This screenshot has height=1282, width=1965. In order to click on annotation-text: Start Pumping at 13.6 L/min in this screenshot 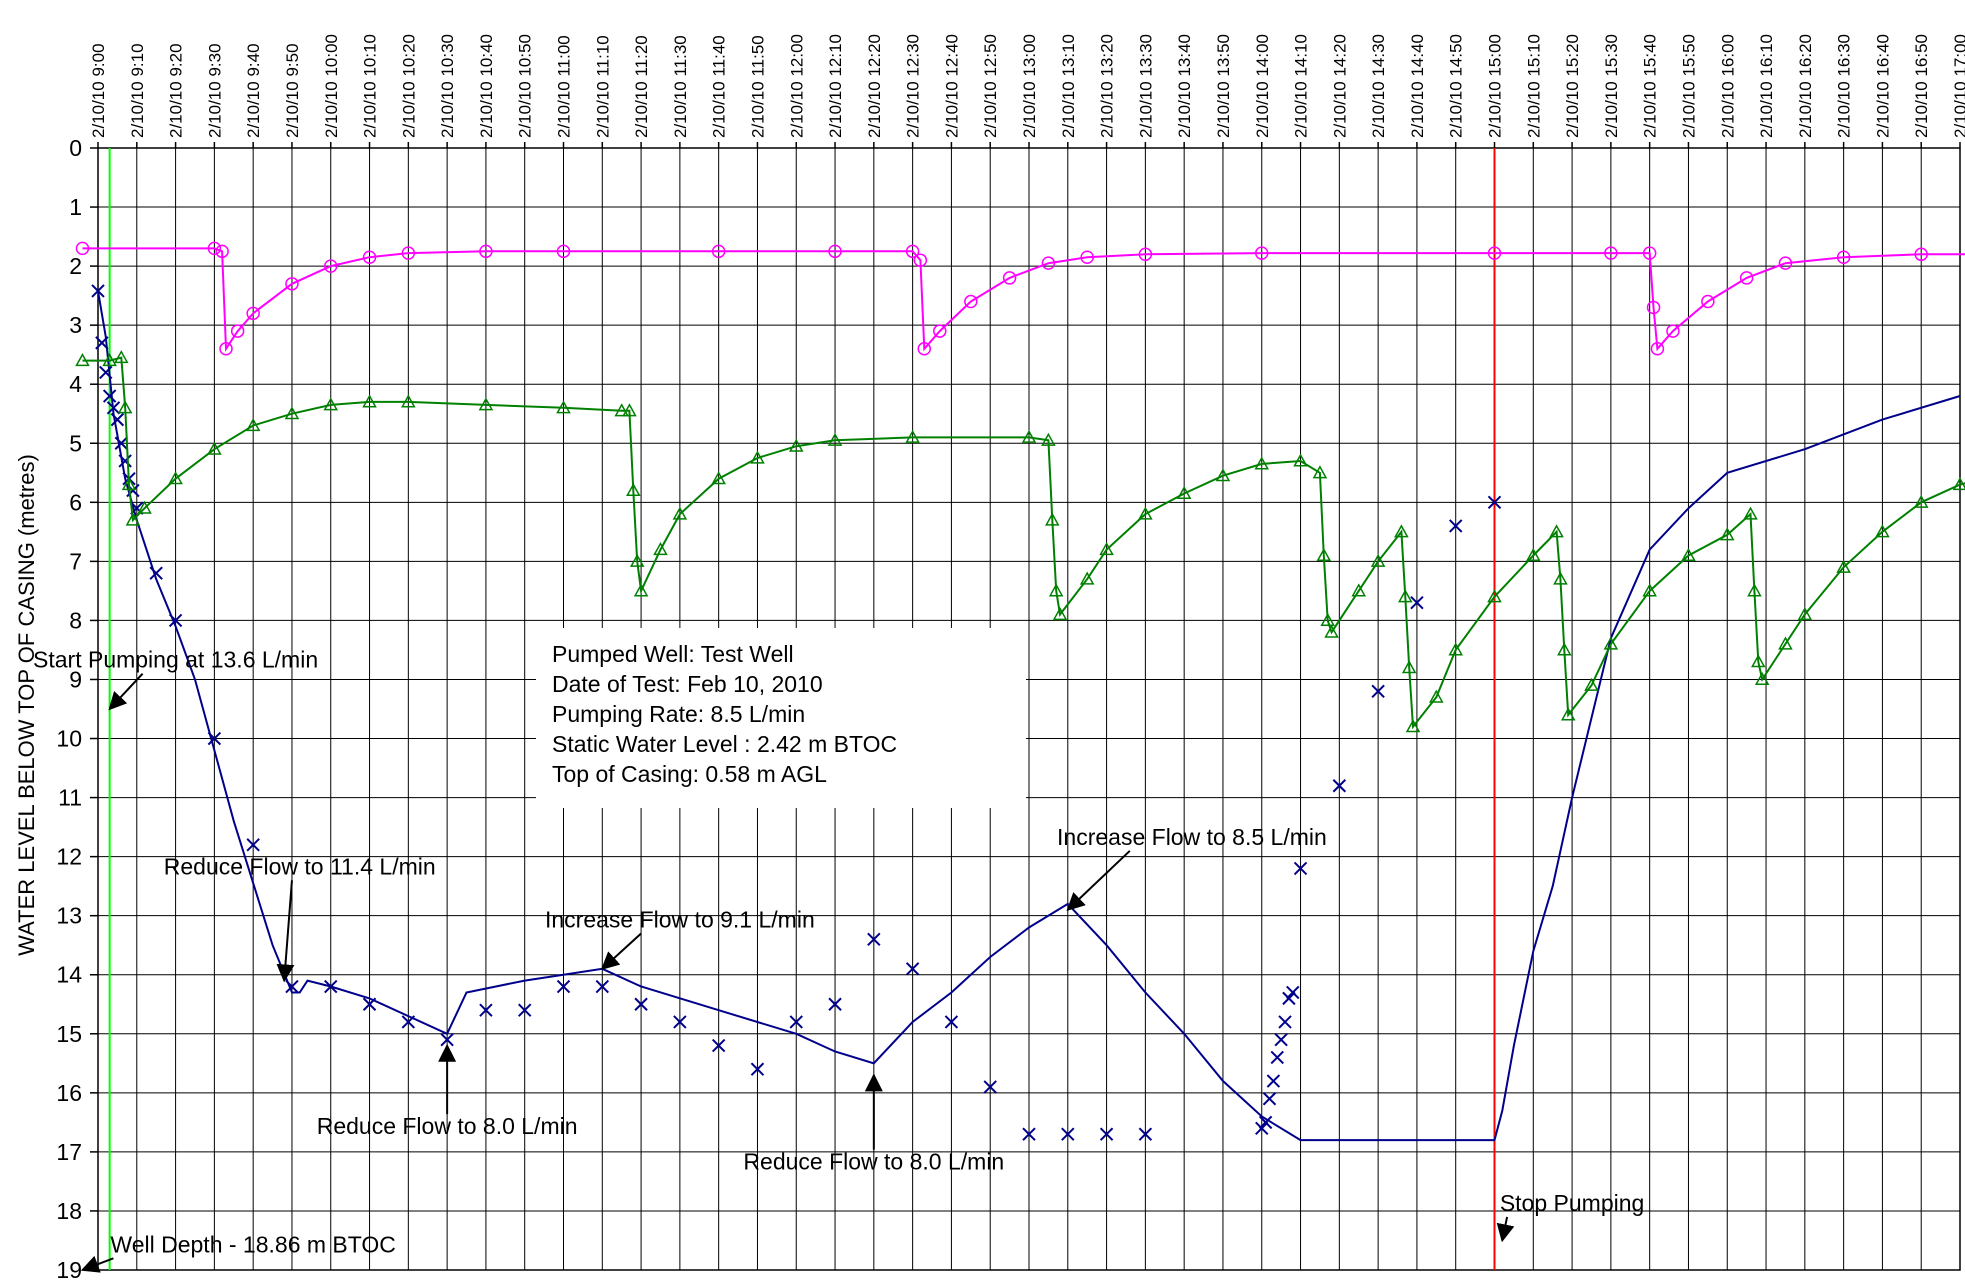, I will do `click(175, 660)`.